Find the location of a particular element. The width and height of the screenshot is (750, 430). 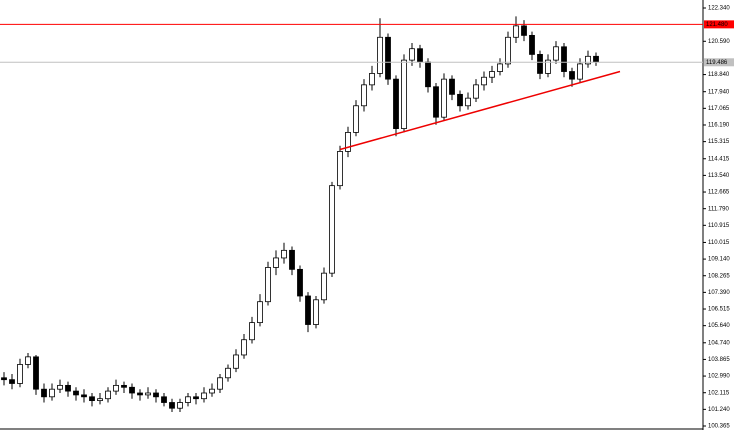

price-level-label: 121.480 is located at coordinates (717, 25).